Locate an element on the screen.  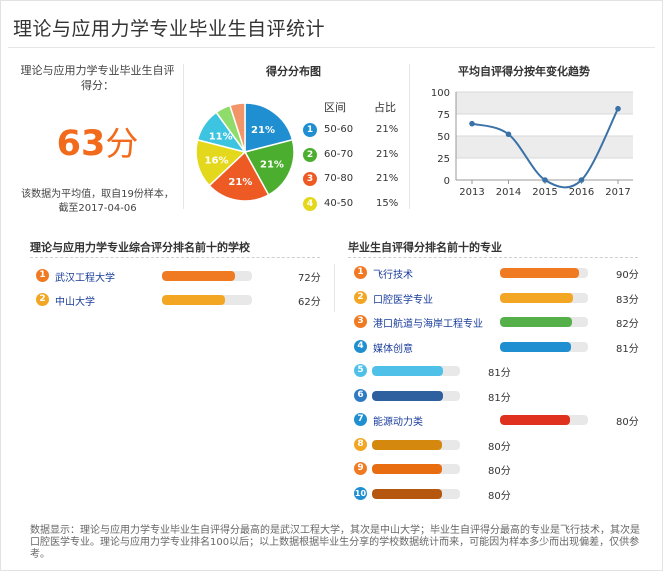
legend-pct: 15% is located at coordinates (387, 203).